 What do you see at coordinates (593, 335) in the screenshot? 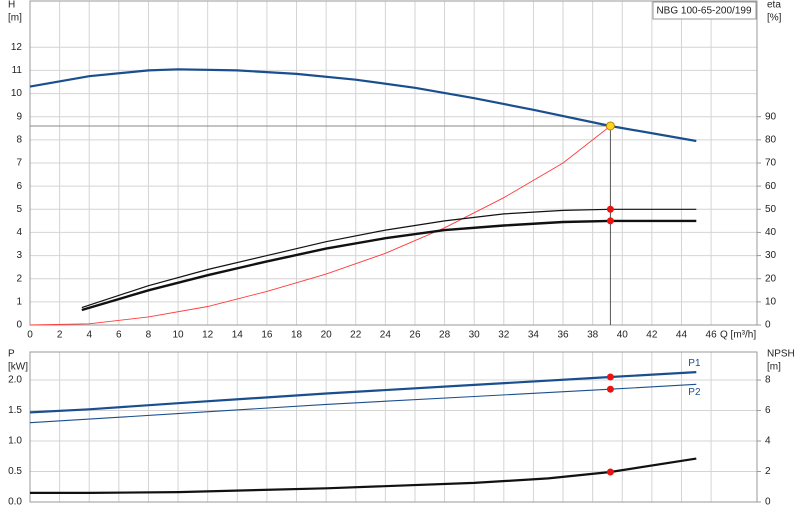
I see `x-tick-label: 38` at bounding box center [593, 335].